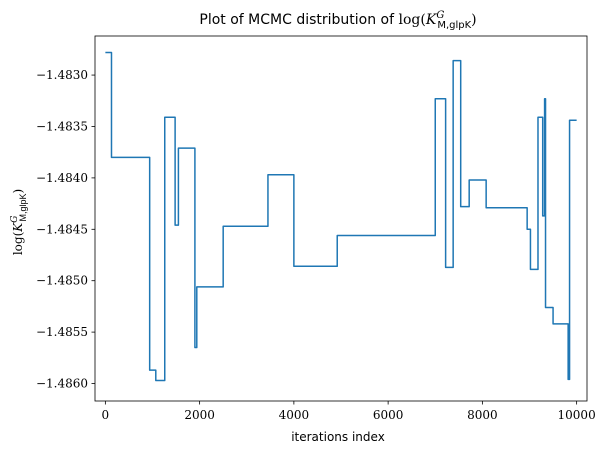  Describe the element at coordinates (199, 415) in the screenshot. I see `x-tick-label: 2000` at that location.